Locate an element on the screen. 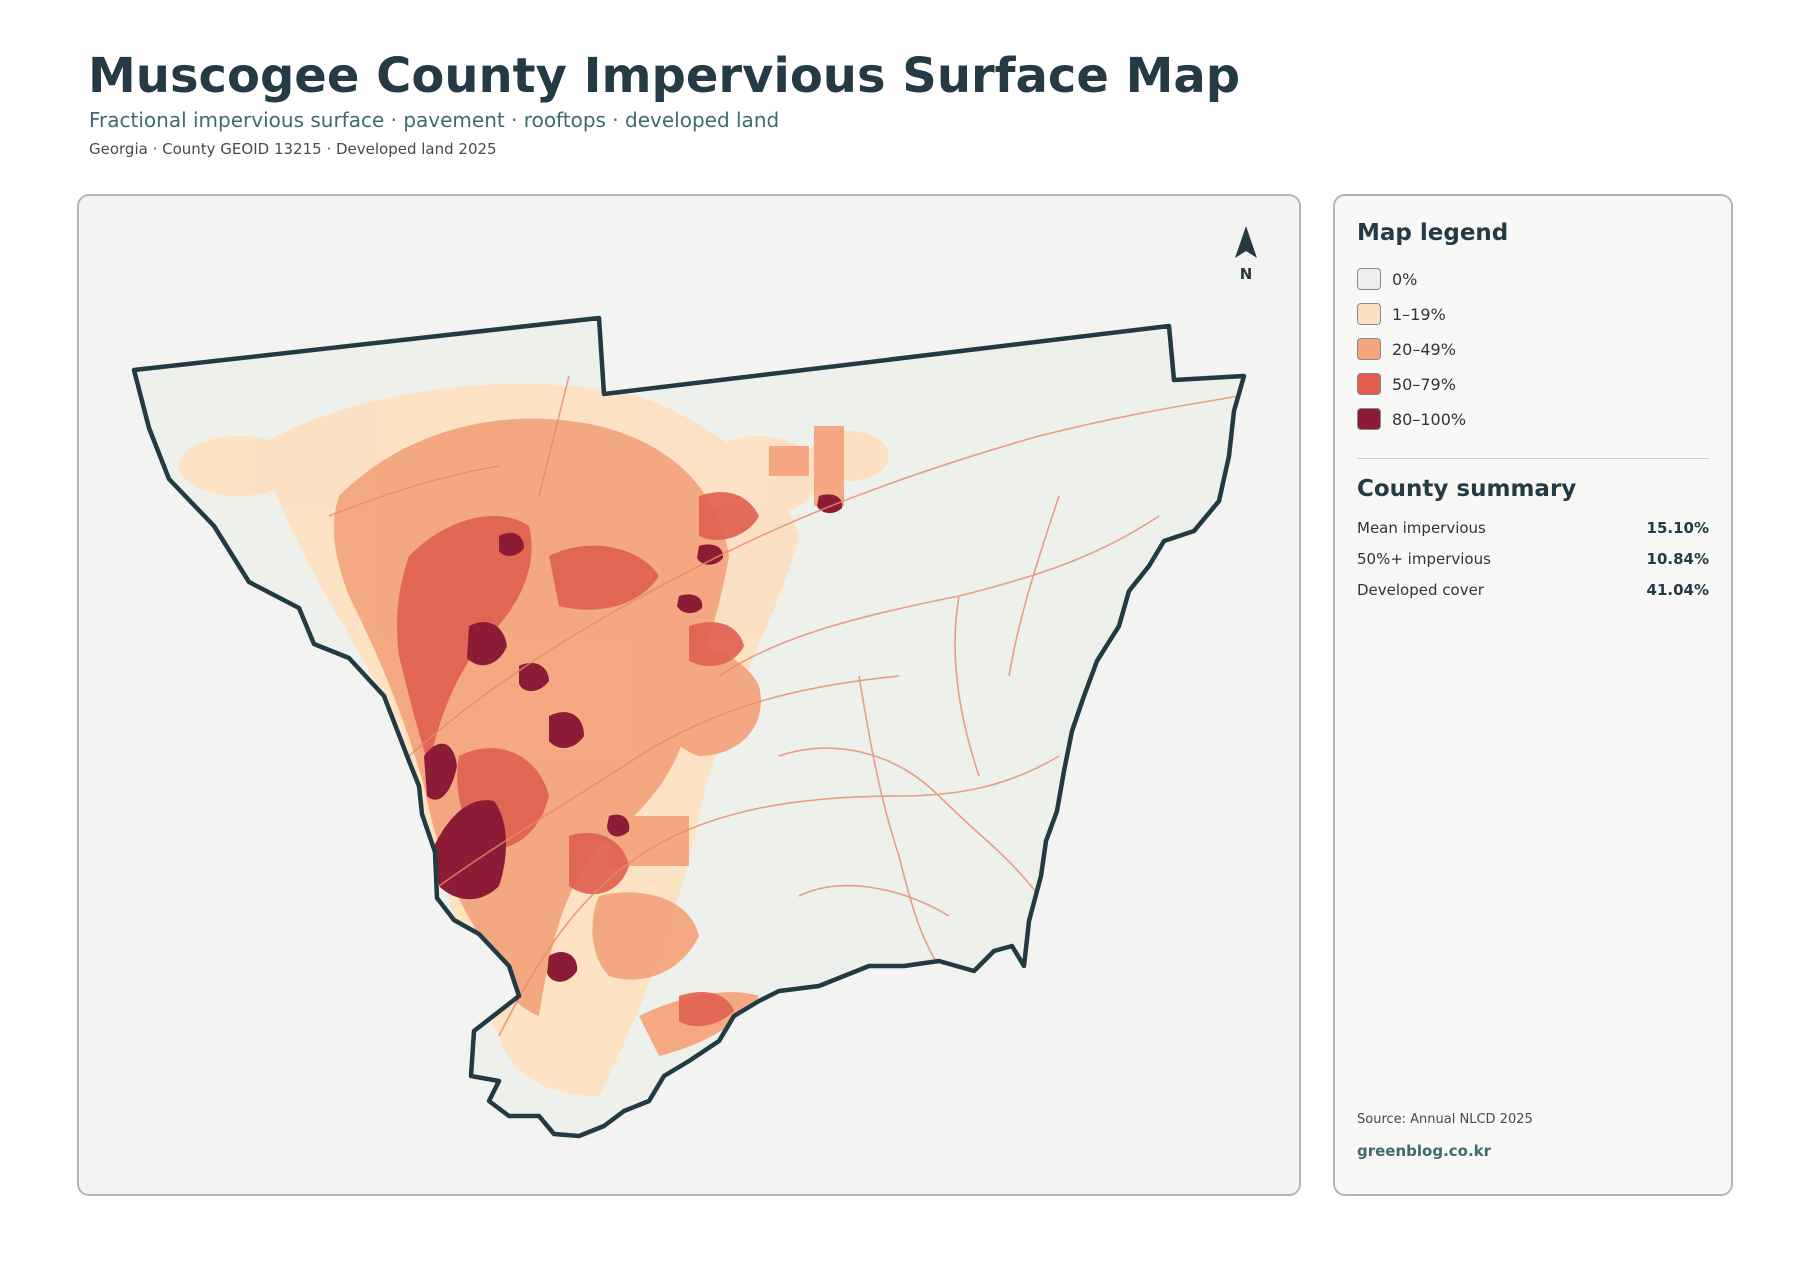 The image size is (1800, 1273). north-arrow-icon is located at coordinates (1246, 242).